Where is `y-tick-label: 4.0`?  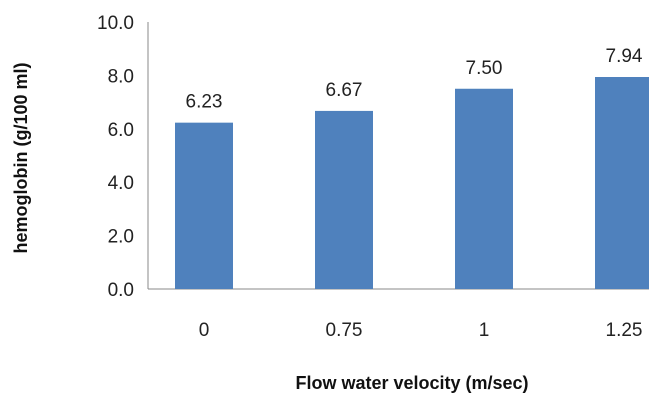 y-tick-label: 4.0 is located at coordinates (121, 183).